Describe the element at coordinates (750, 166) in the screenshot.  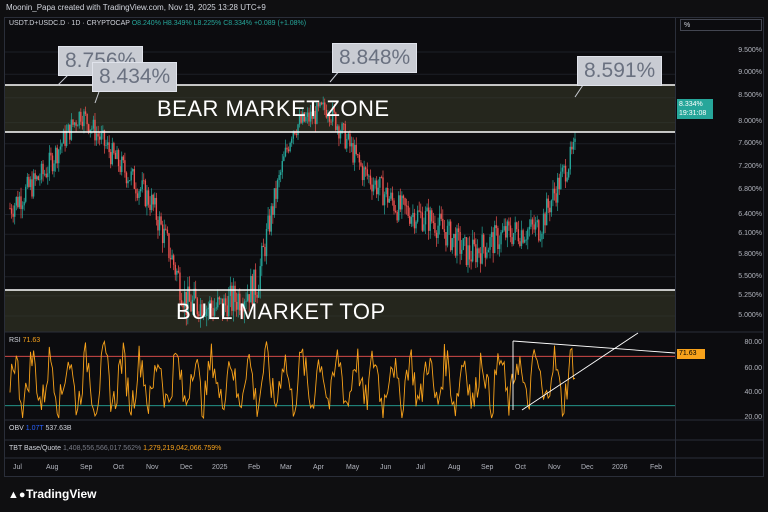
I see `price-tick: 7.200%` at that location.